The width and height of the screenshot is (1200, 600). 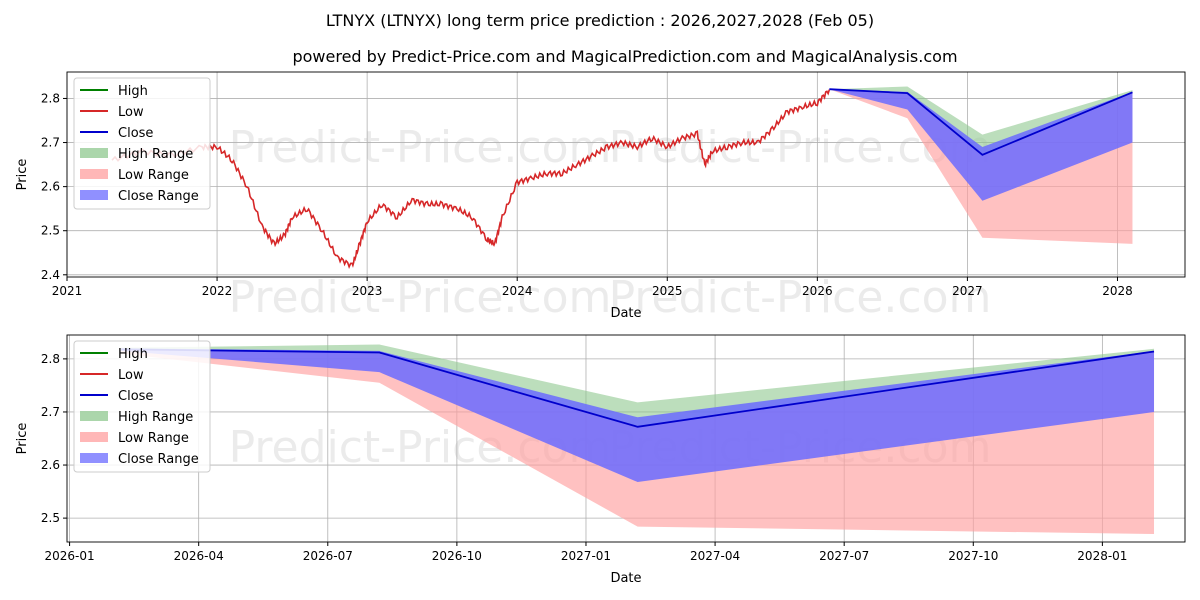 What do you see at coordinates (1102, 556) in the screenshot?
I see `x-tick-label: 2028-01` at bounding box center [1102, 556].